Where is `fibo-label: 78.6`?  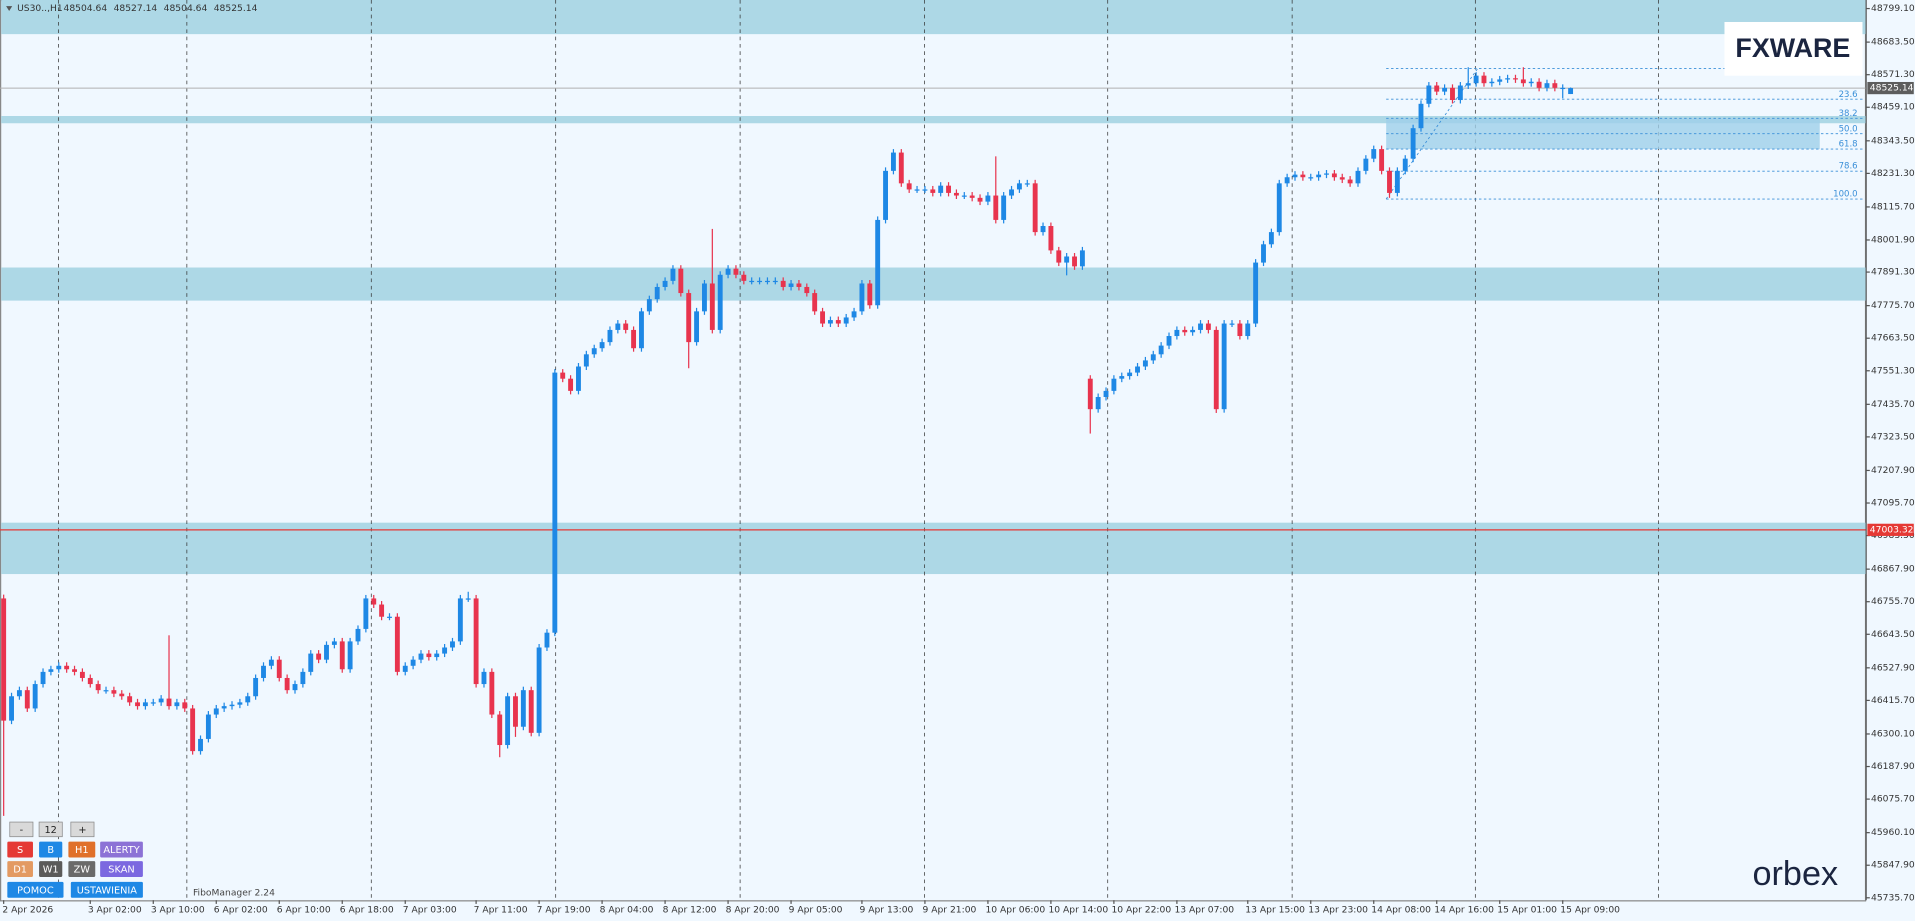
fibo-label: 78.6 is located at coordinates (1848, 167).